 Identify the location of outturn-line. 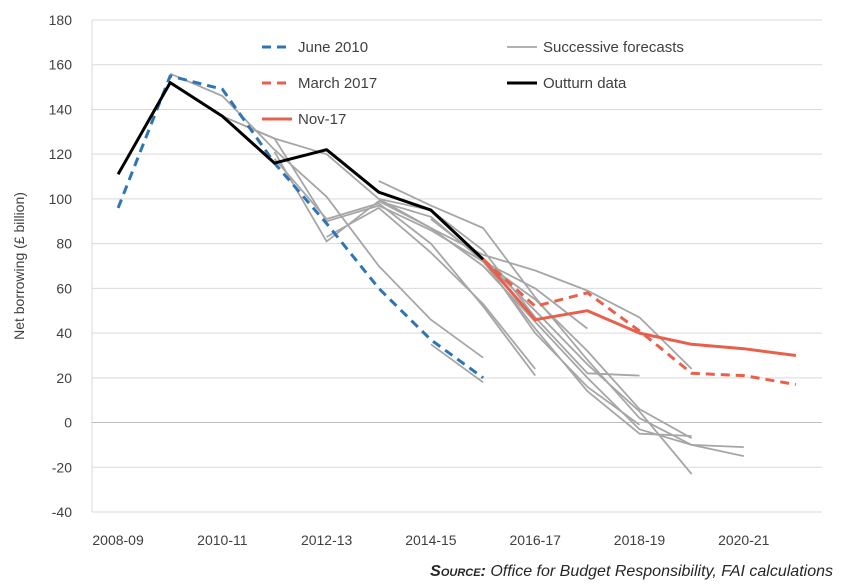
(300, 171).